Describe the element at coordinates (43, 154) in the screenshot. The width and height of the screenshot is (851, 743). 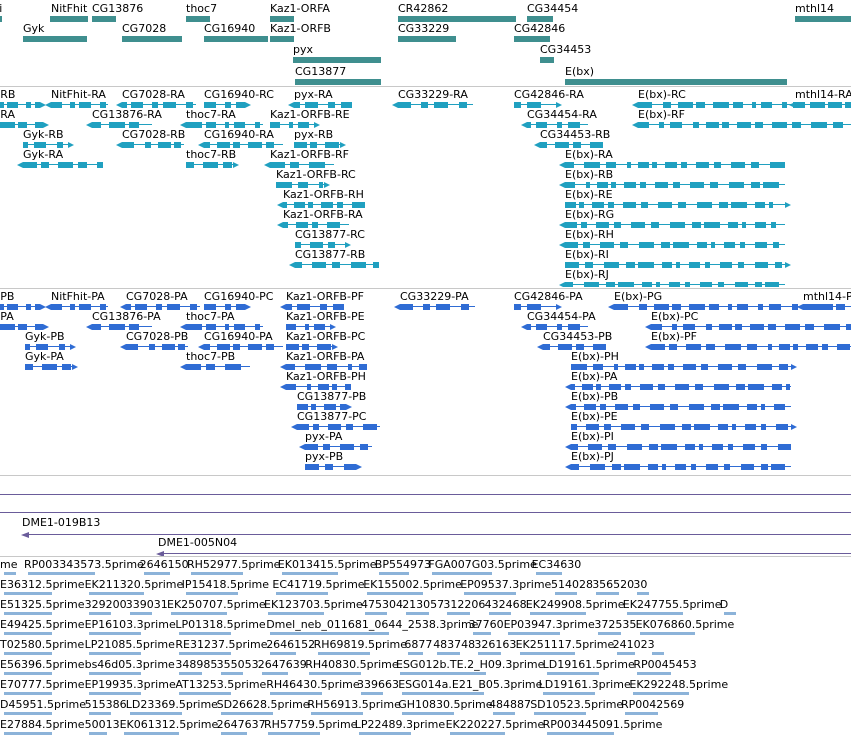
I see `transcript-label: Gyk-RA` at that location.